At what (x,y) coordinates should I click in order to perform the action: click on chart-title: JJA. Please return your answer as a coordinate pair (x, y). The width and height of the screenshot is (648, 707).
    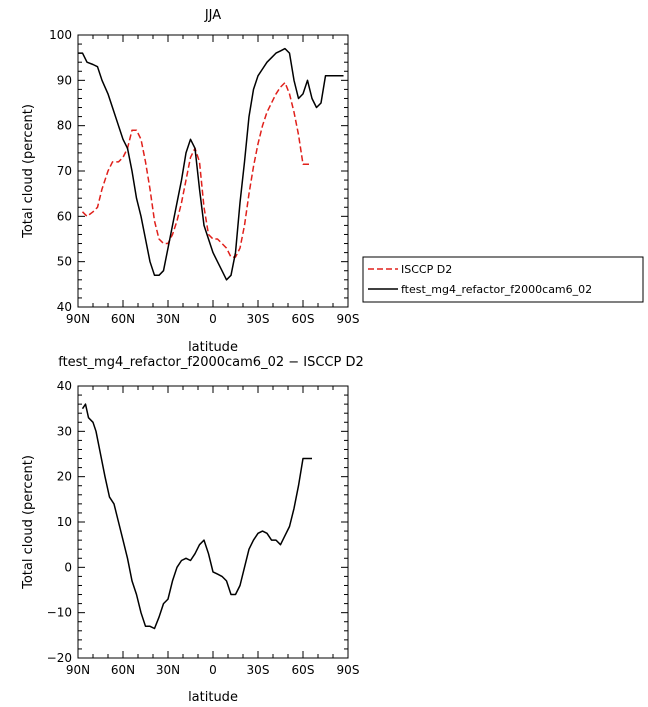
    Looking at the image, I should click on (212, 15).